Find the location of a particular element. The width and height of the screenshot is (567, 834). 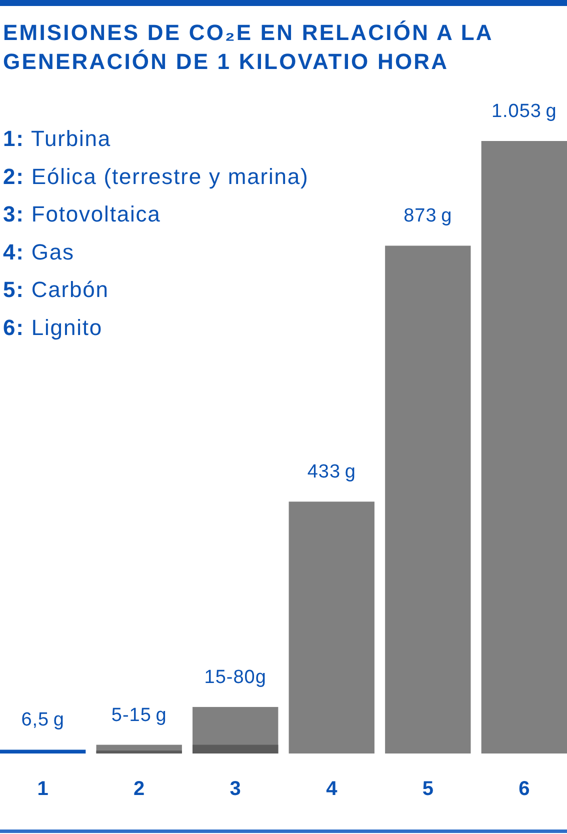

data-label: 1.053 g is located at coordinates (524, 111).